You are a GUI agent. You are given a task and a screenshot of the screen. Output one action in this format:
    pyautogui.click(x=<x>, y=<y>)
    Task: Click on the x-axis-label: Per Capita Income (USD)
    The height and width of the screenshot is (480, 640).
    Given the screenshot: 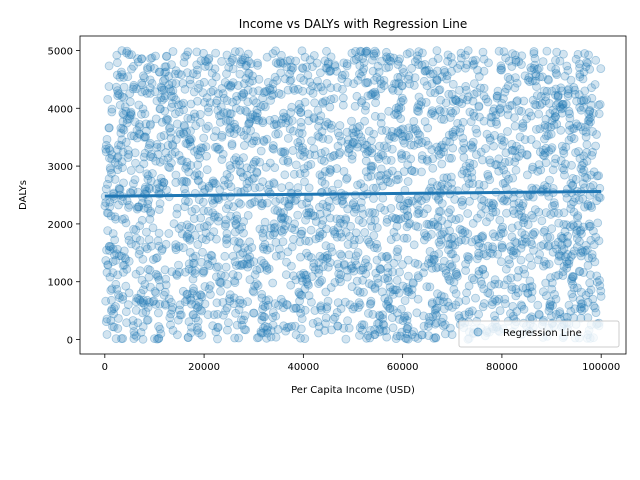 What is the action you would take?
    pyautogui.click(x=353, y=390)
    